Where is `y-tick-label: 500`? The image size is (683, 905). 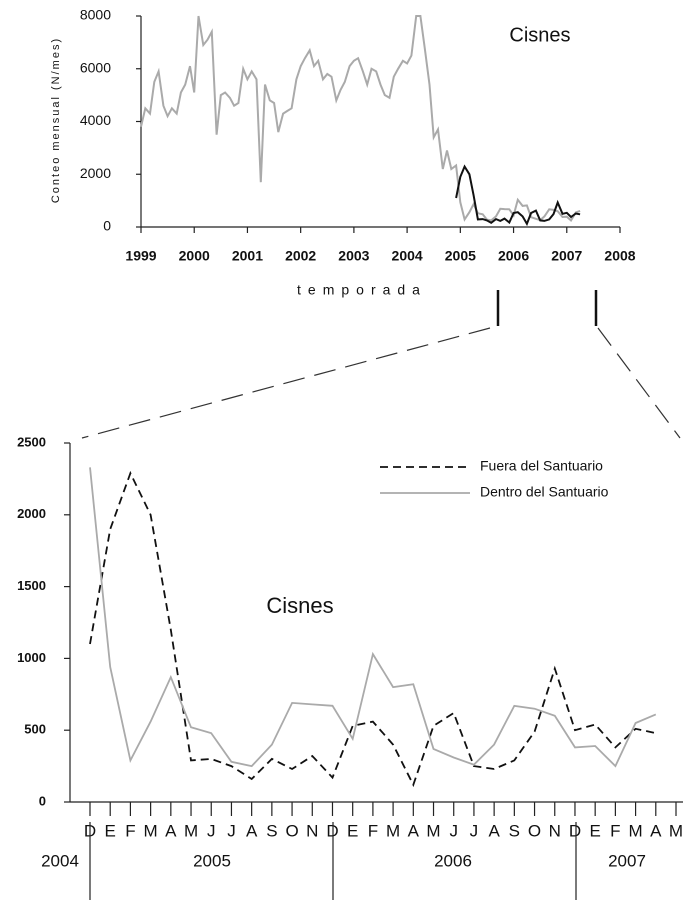 y-tick-label: 500 is located at coordinates (35, 729).